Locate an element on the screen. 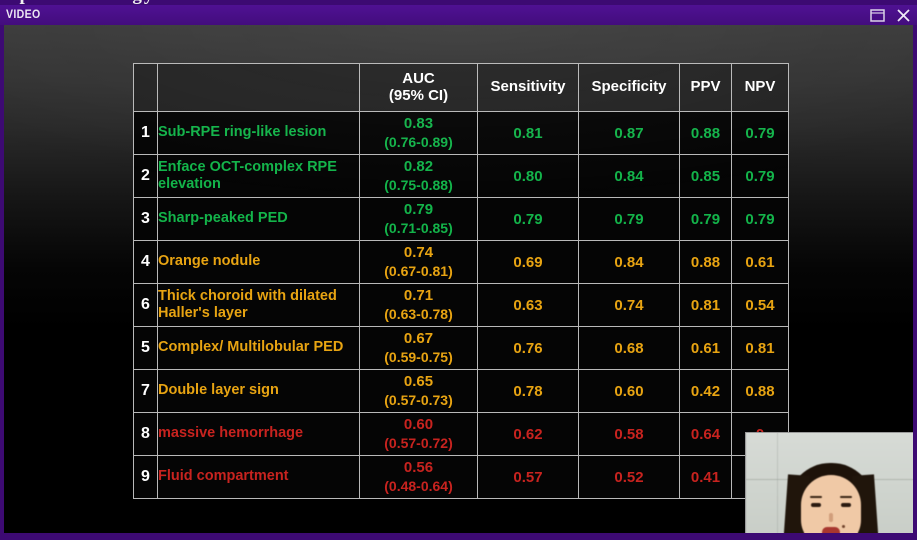 Image resolution: width=917 pixels, height=540 pixels. auc-cell: 0.71 (0.63-0.78) is located at coordinates (418, 305).